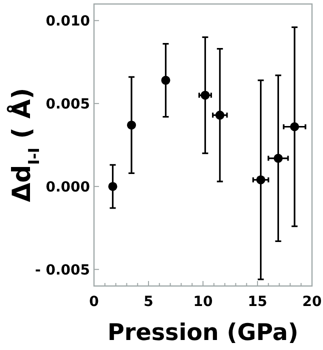 The height and width of the screenshot is (350, 323). What do you see at coordinates (203, 302) in the screenshot?
I see `x-tick-label: 10` at bounding box center [203, 302].